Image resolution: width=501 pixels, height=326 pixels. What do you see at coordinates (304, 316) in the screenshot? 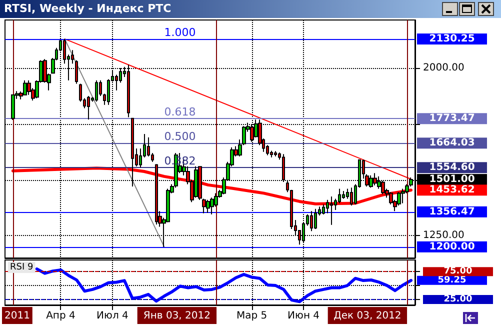
I see `x-tick-label: Июн 4` at bounding box center [304, 316].